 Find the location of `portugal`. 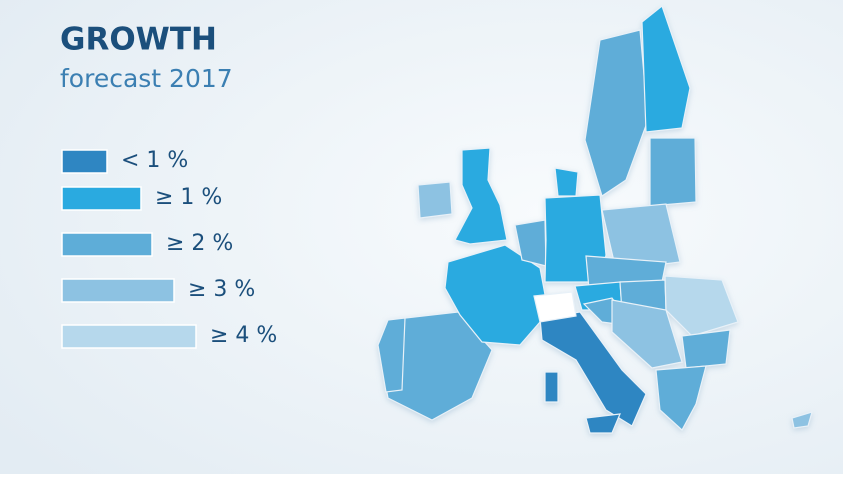

portugal is located at coordinates (391, 355).